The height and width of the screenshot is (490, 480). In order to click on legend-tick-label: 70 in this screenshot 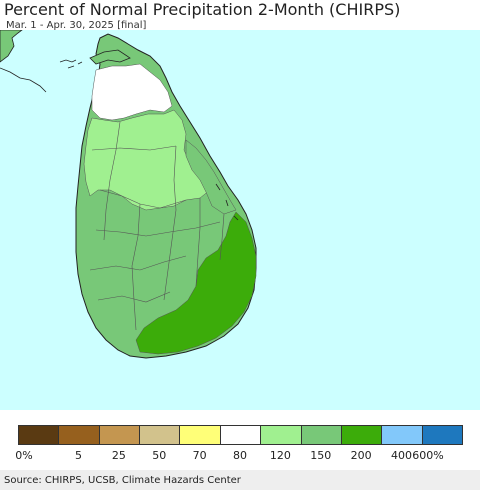, I will do `click(199, 455)`.